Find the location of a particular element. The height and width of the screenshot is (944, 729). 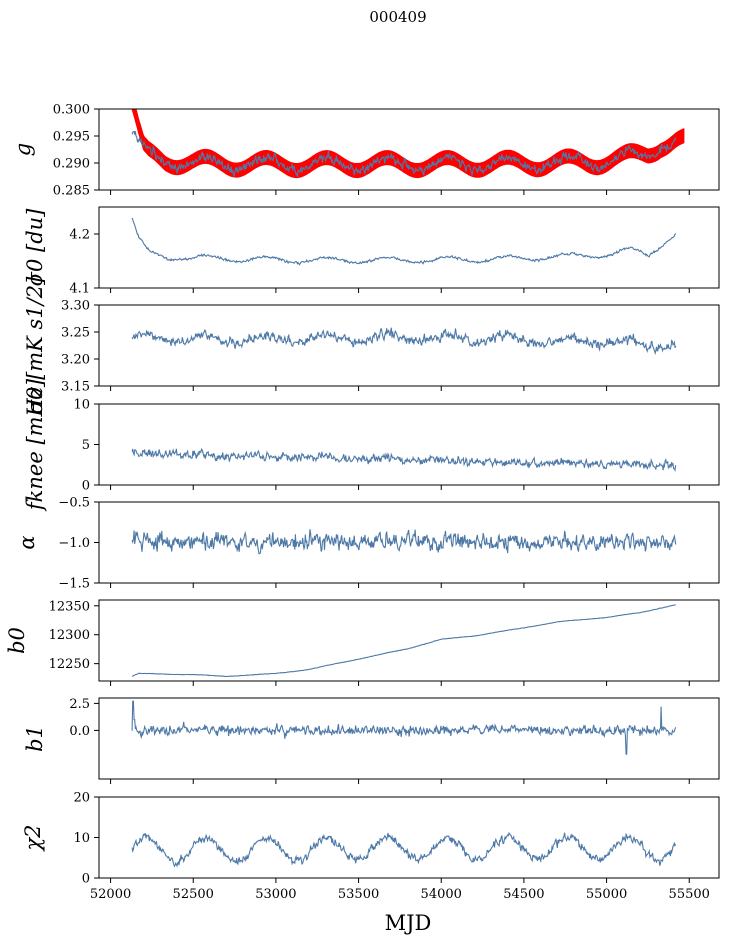

figure-suptitle: 000409 is located at coordinates (397, 17).